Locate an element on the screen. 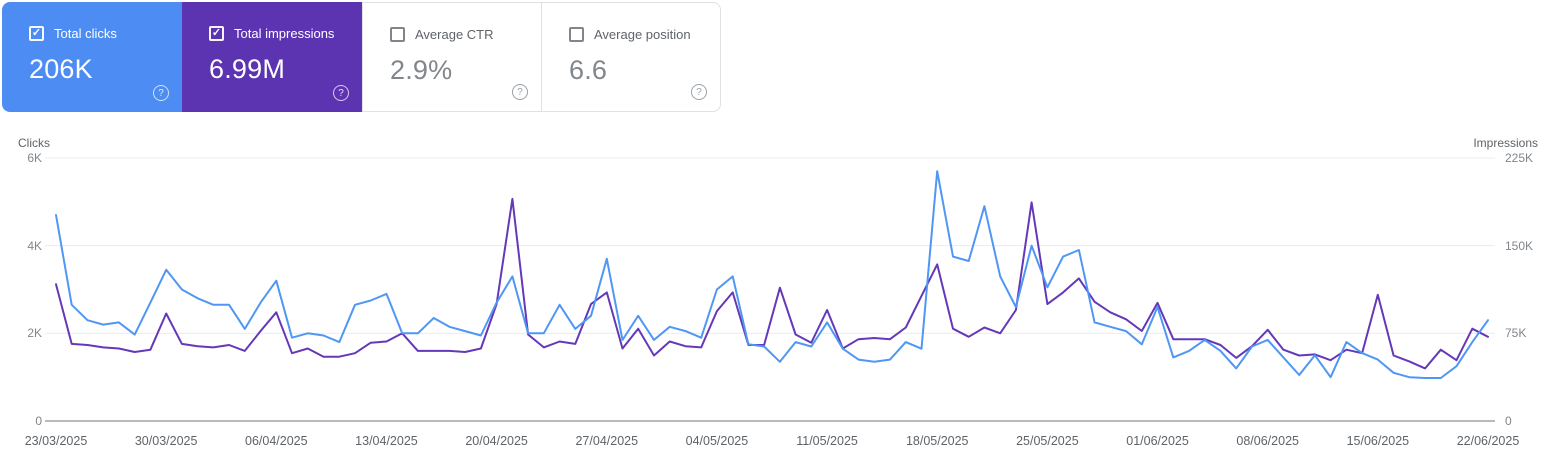  right-axis-tick: 225K is located at coordinates (1519, 158).